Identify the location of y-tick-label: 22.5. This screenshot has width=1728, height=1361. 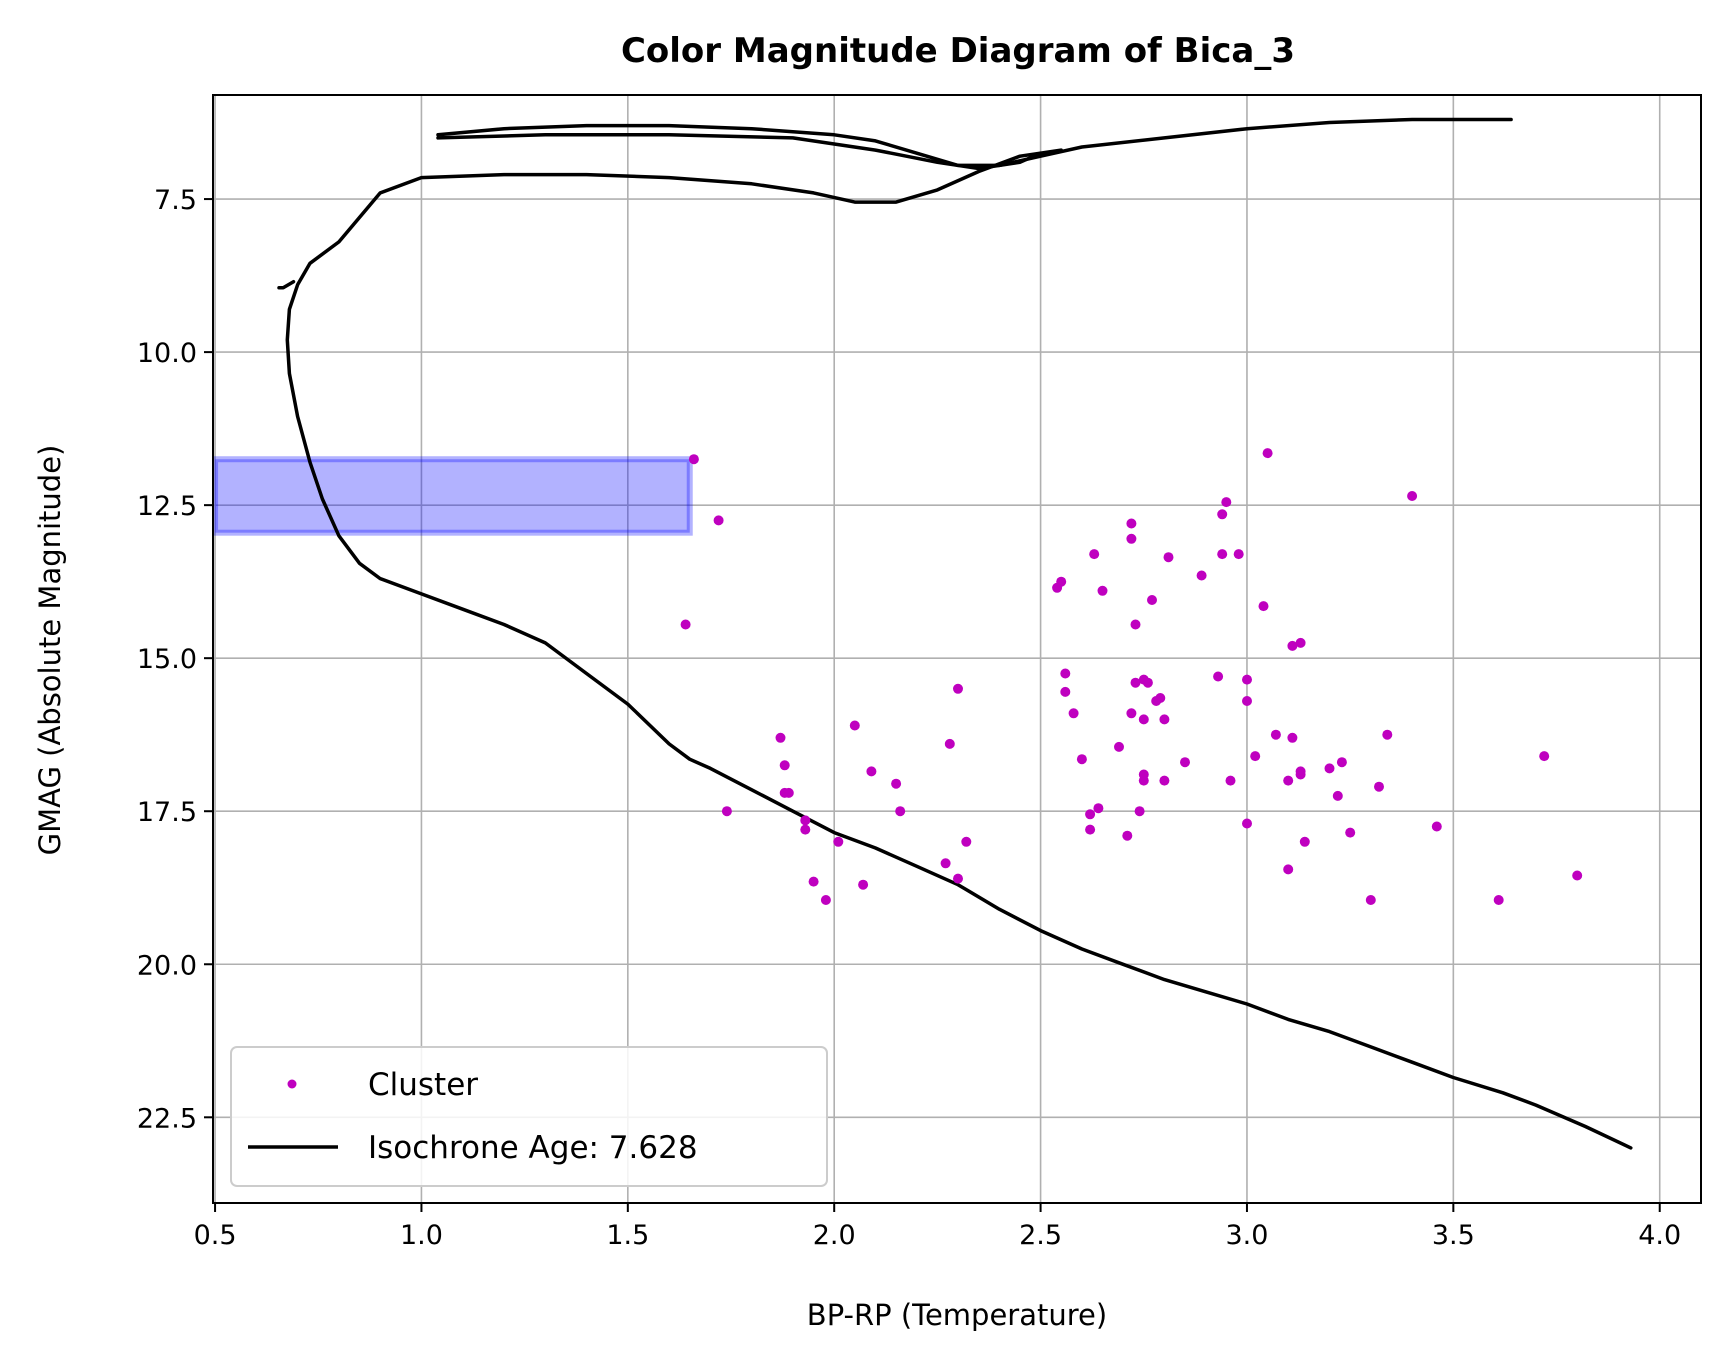
(167, 1118).